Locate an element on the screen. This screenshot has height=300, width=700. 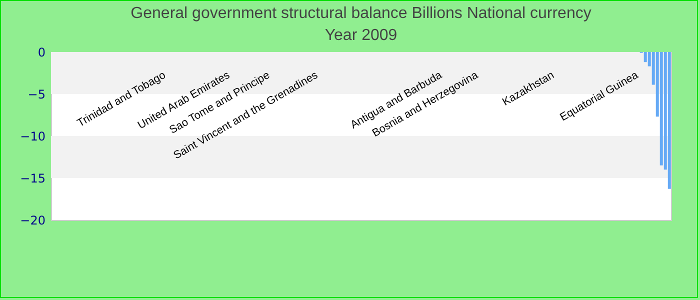
y-tick-label: −20 is located at coordinates (33, 221).